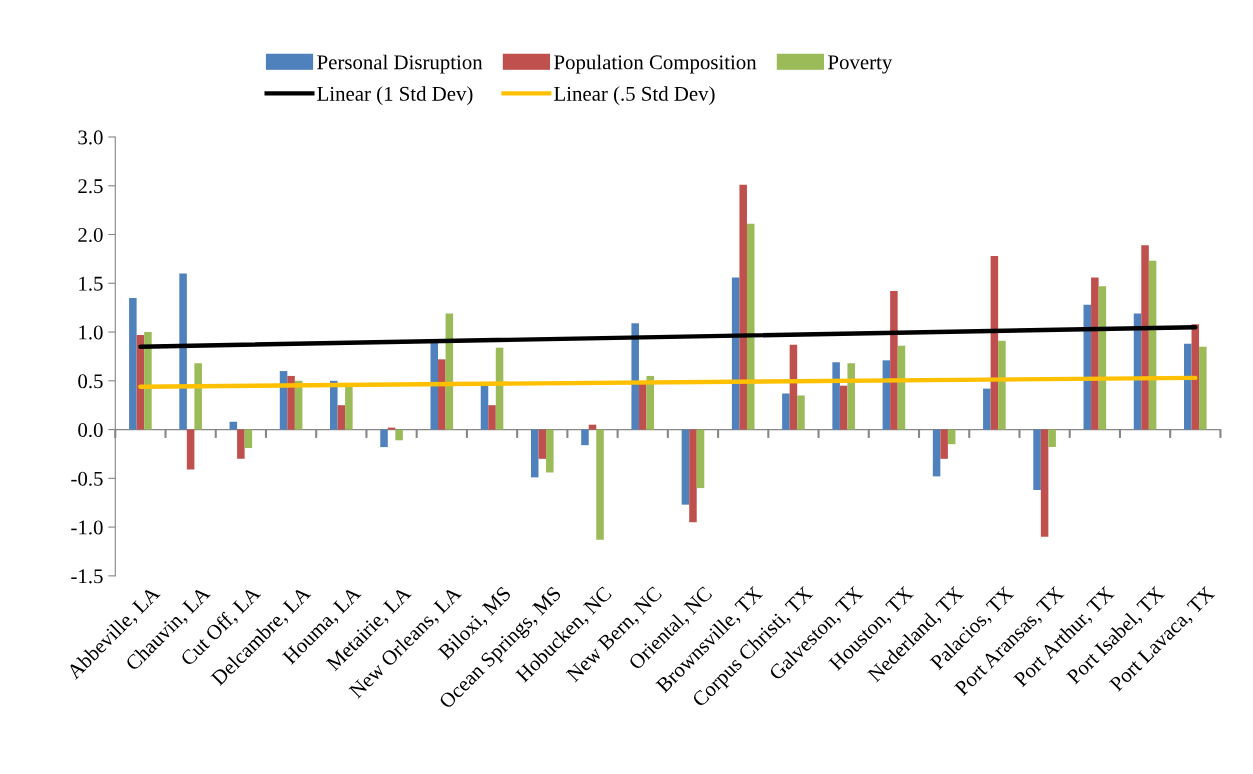 The image size is (1253, 774). I want to click on legend-label: Personal Disruption, so click(400, 64).